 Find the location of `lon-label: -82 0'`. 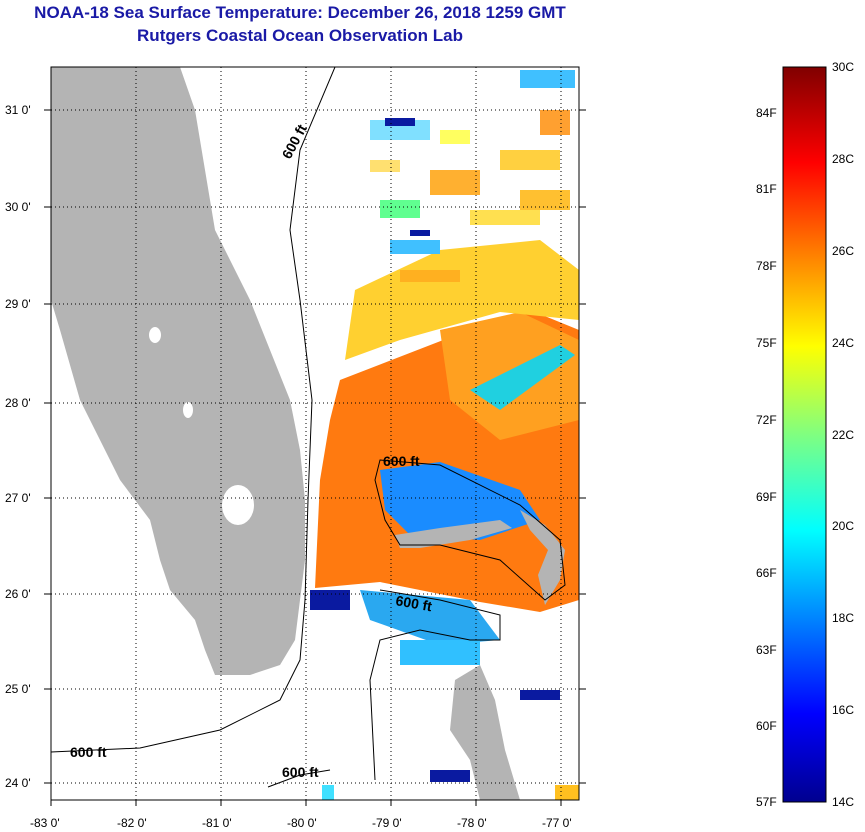

lon-label: -82 0' is located at coordinates (132, 823).